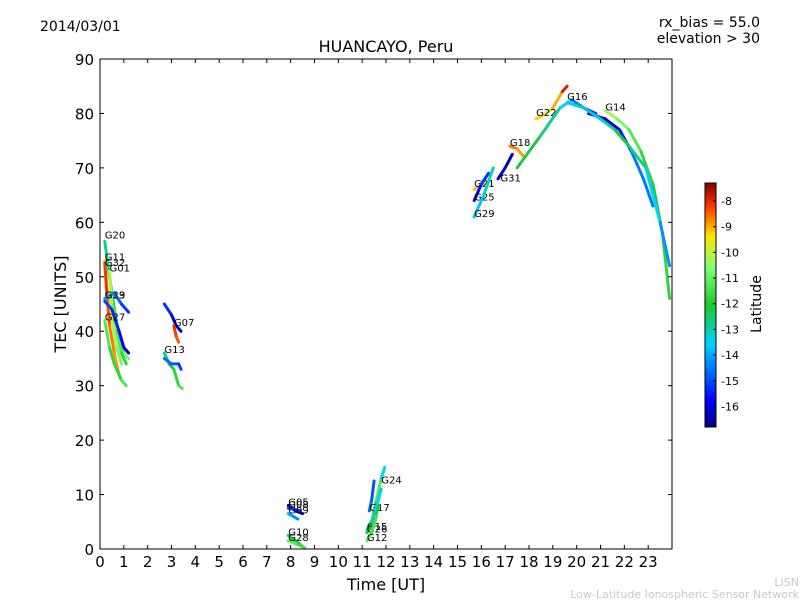  Describe the element at coordinates (730, 355) in the screenshot. I see `colorbar-tick-label: -14` at that location.